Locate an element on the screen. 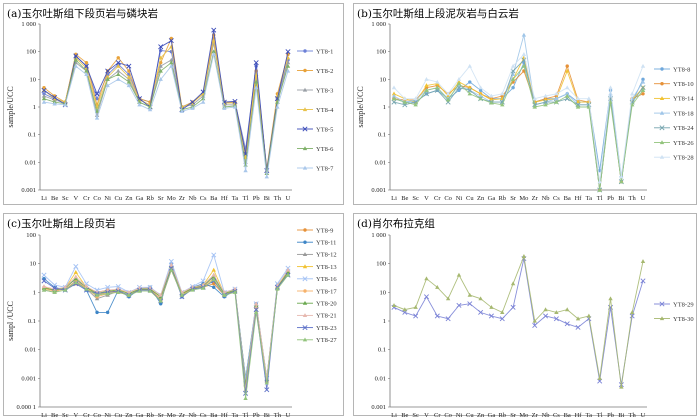  x-tick-label: Sc is located at coordinates (65, 198).